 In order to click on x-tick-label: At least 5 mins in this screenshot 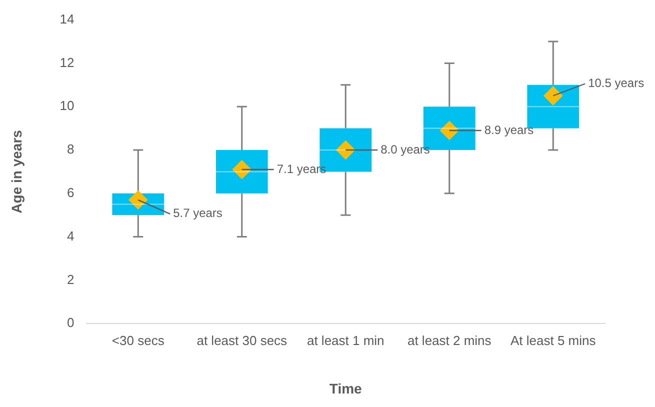, I will do `click(553, 340)`.